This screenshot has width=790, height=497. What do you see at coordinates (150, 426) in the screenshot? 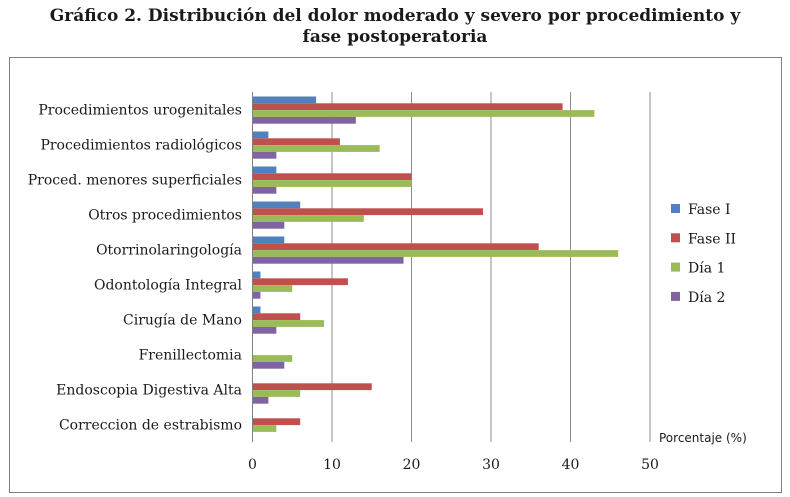
I see `category-label-9: Correccion de estrabismo` at bounding box center [150, 426].